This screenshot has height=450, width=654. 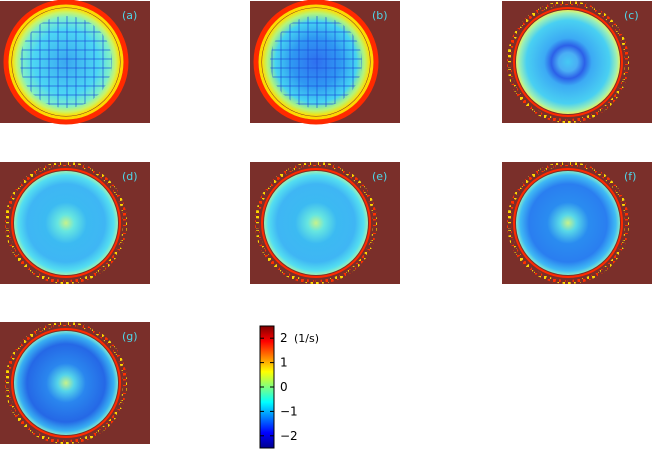 I want to click on heatmap-panel-6: (f), so click(x=577, y=223).